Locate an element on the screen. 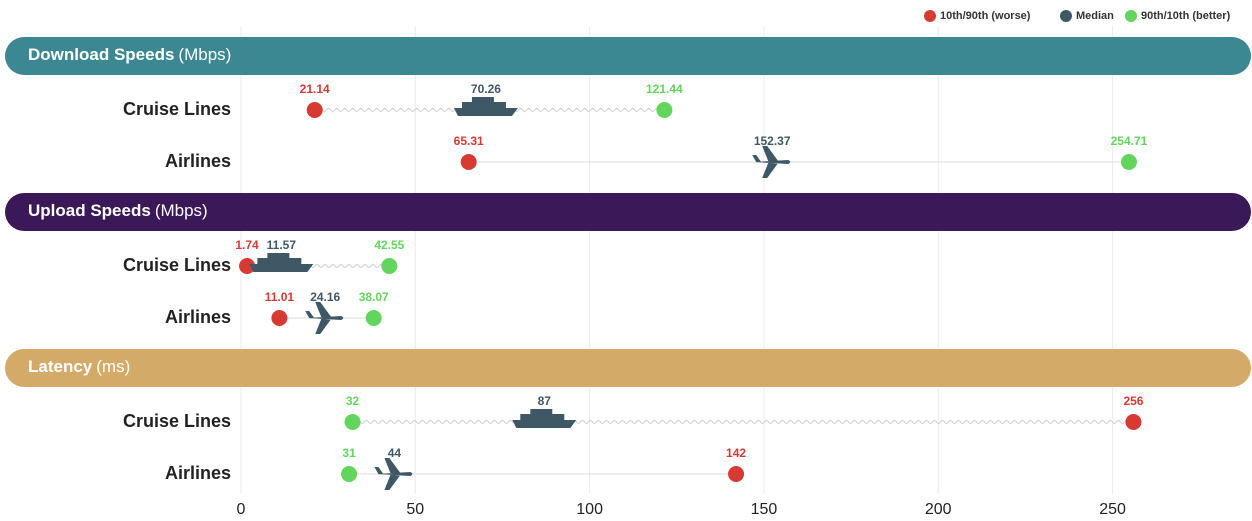 This screenshot has height=521, width=1252. section-title-text: Latency is located at coordinates (60, 366).